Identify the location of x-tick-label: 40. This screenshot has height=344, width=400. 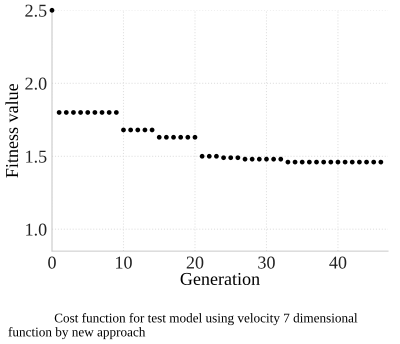
(337, 262).